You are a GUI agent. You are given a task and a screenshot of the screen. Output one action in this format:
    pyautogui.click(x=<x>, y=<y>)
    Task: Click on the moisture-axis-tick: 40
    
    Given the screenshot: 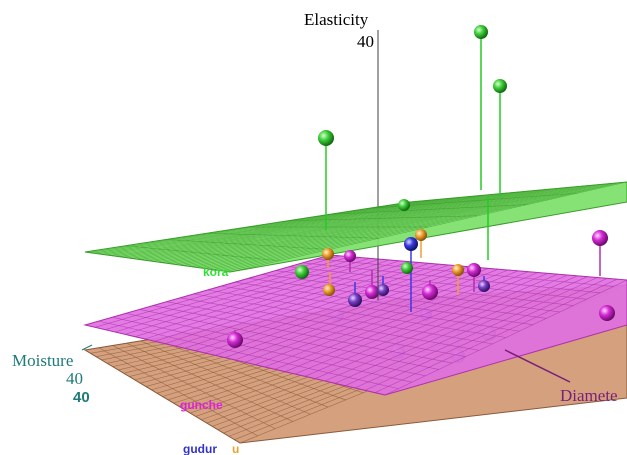 What is the action you would take?
    pyautogui.click(x=74, y=378)
    